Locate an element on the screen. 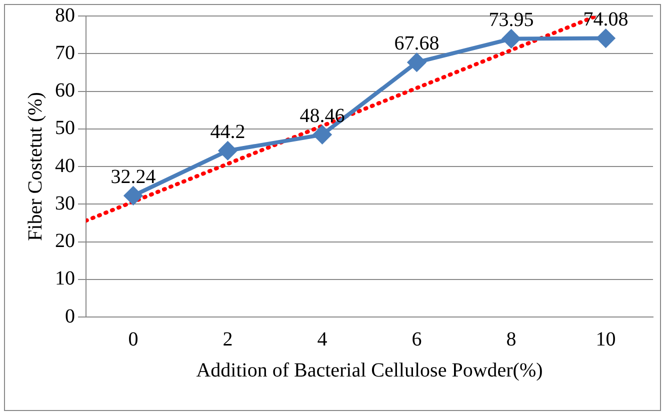  data-label: 44.2 is located at coordinates (228, 131).